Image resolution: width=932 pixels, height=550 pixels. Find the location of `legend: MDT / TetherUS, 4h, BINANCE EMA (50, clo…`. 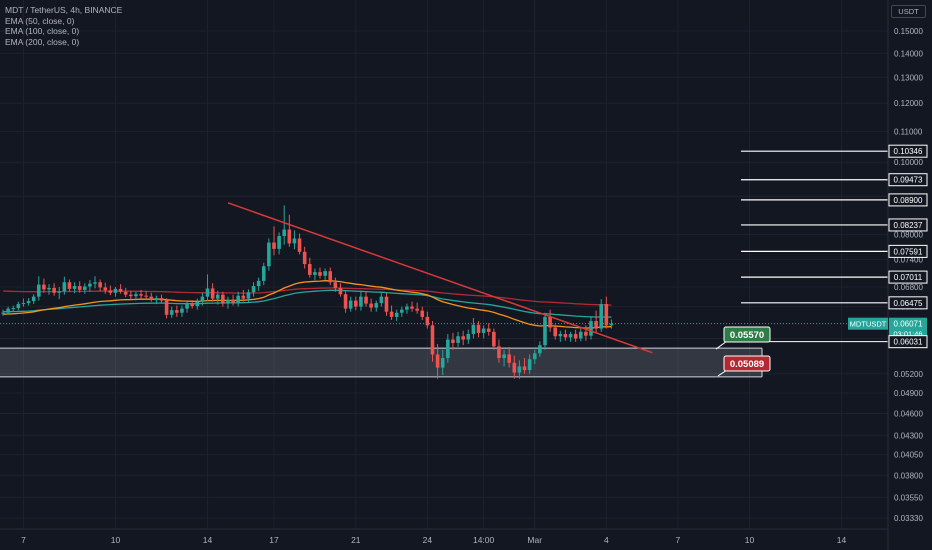

legend: MDT / TetherUS, 4h, BINANCE EMA (50, clo… is located at coordinates (63, 26).